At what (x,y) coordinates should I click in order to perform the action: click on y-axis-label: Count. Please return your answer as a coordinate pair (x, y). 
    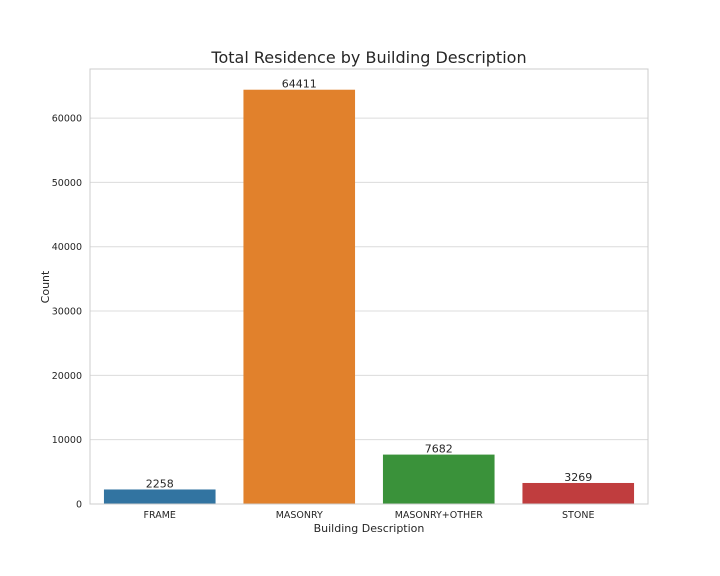
    Looking at the image, I should click on (45, 286).